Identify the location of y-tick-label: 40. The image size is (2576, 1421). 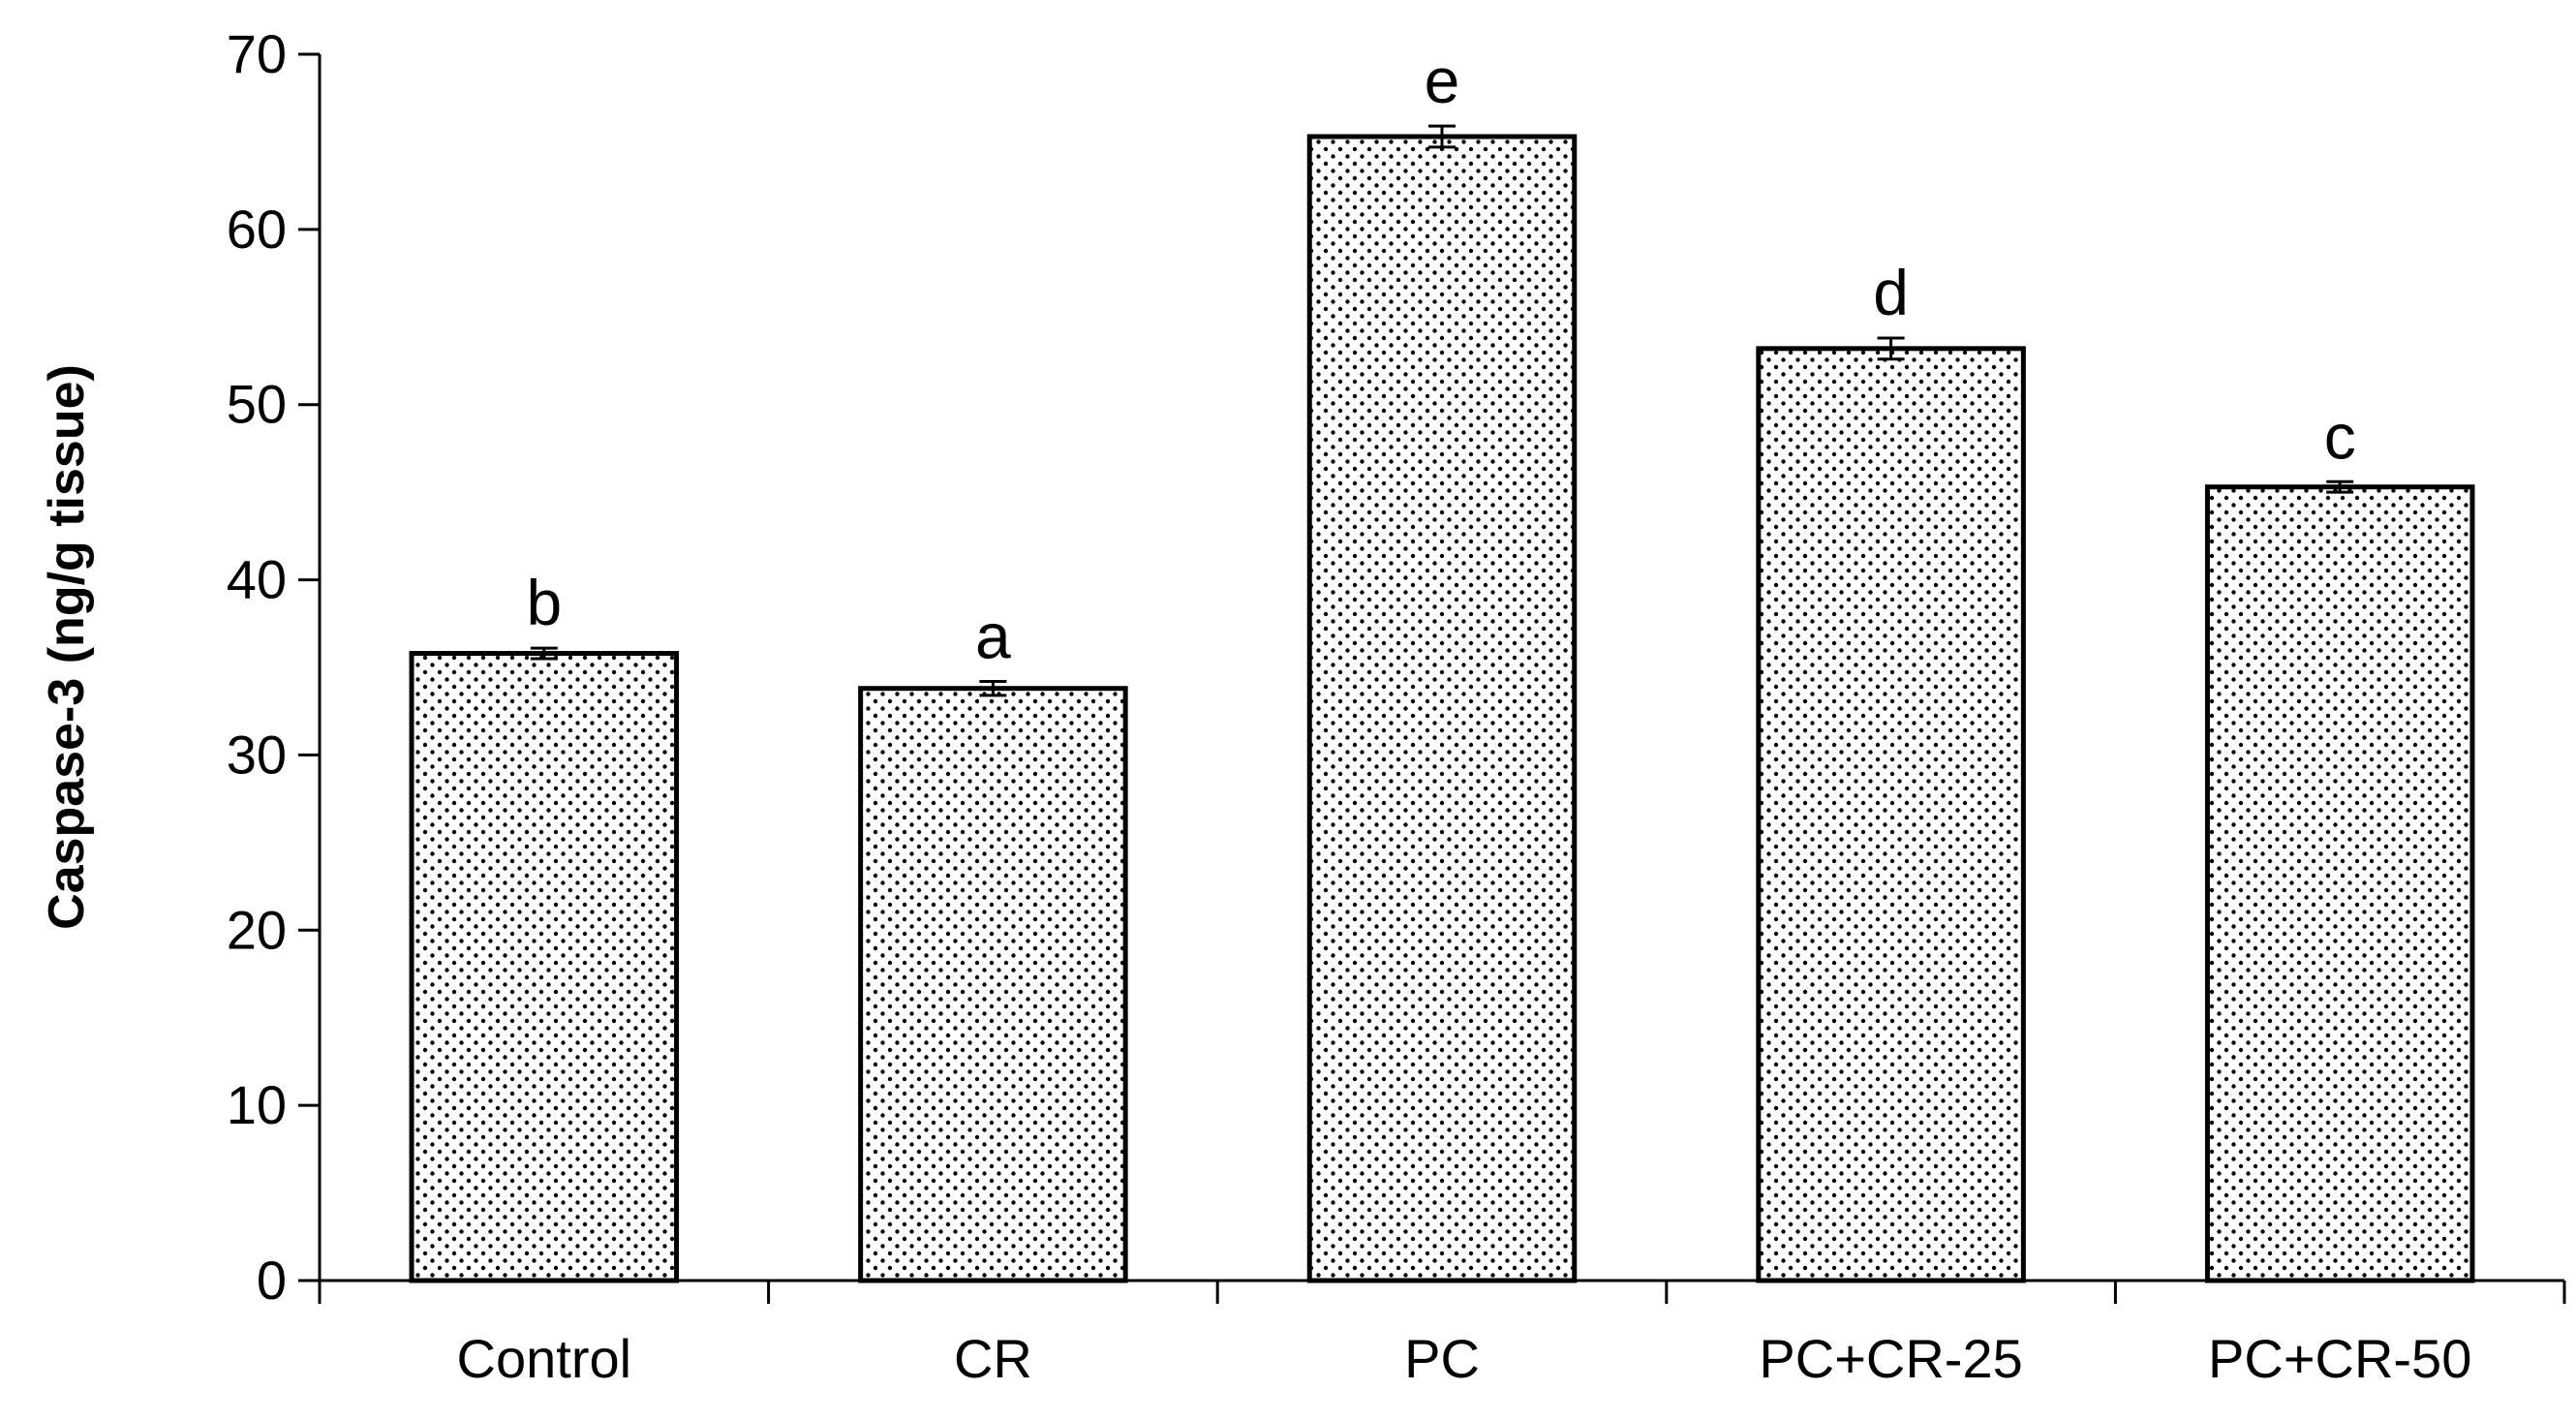
(257, 579).